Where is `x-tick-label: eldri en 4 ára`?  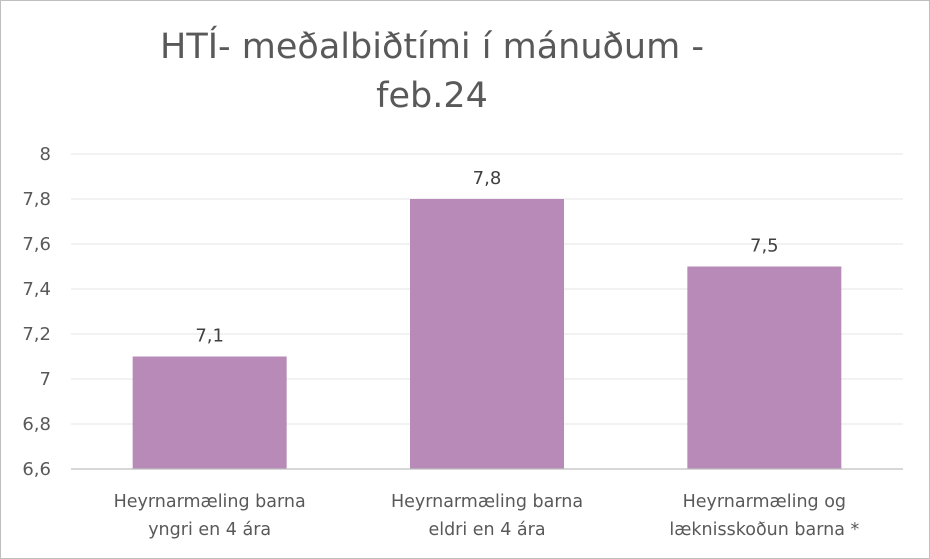
x-tick-label: eldri en 4 ára is located at coordinates (486, 530).